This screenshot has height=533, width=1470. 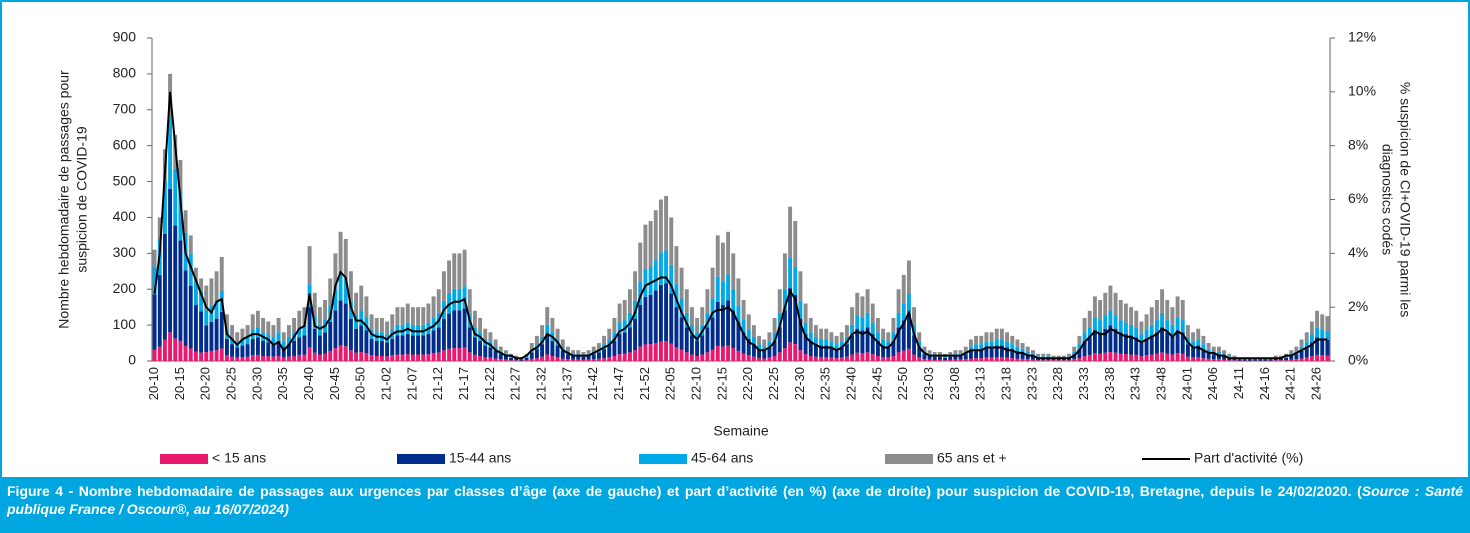 What do you see at coordinates (125, 180) in the screenshot?
I see `y-tick-label: 500` at bounding box center [125, 180].